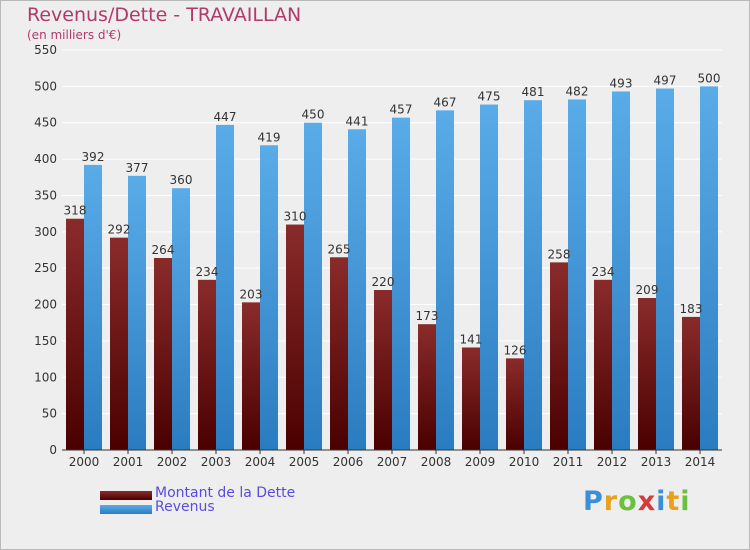 Image resolution: width=750 pixels, height=550 pixels. What do you see at coordinates (665, 81) in the screenshot?
I see `data-label-revenus: 497` at bounding box center [665, 81].